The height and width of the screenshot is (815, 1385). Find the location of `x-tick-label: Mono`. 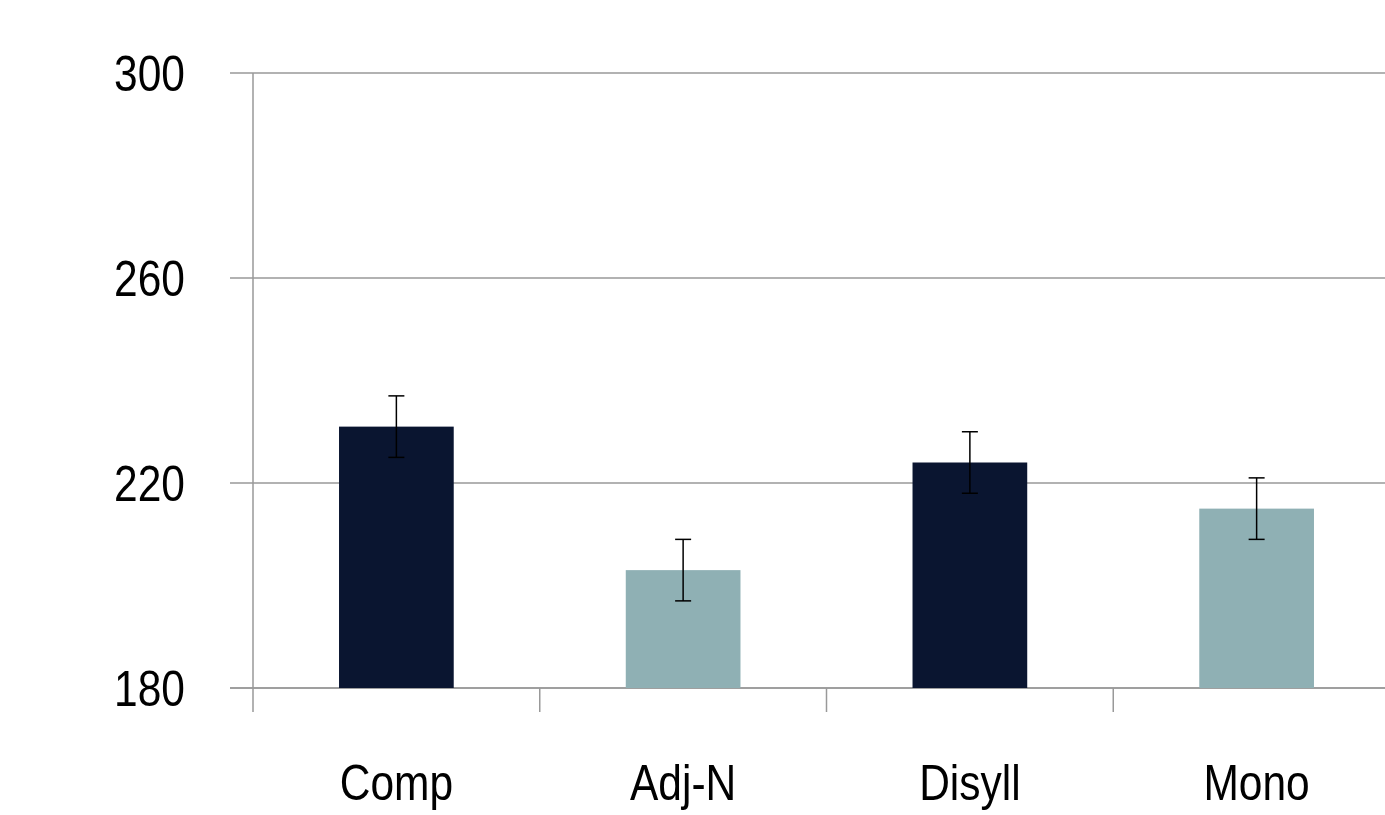

x-tick-label: Mono is located at coordinates (1256, 782).